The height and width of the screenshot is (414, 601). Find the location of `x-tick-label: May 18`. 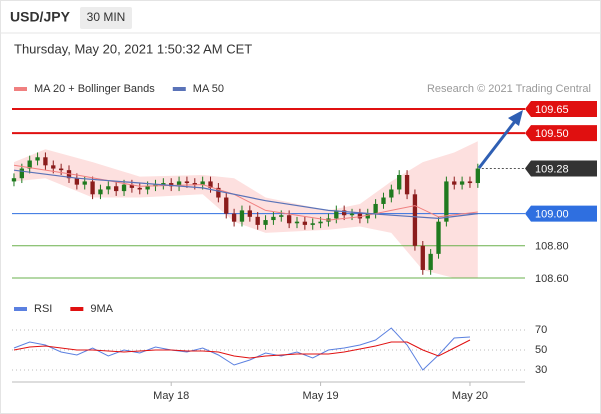

x-tick-label: May 18 is located at coordinates (171, 396).